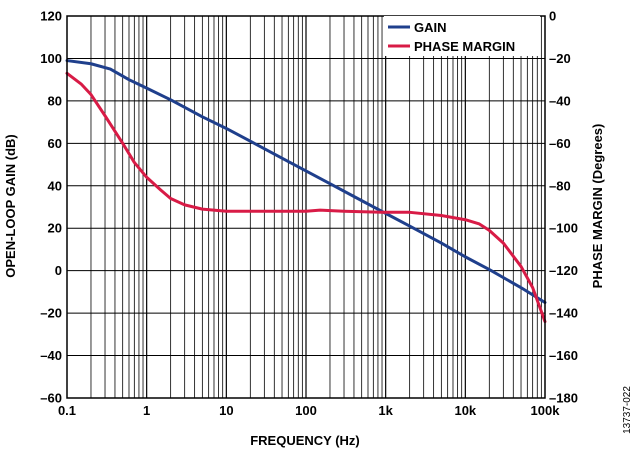  Describe the element at coordinates (560, 58) in the screenshot. I see `y2-tick-label: –20` at that location.